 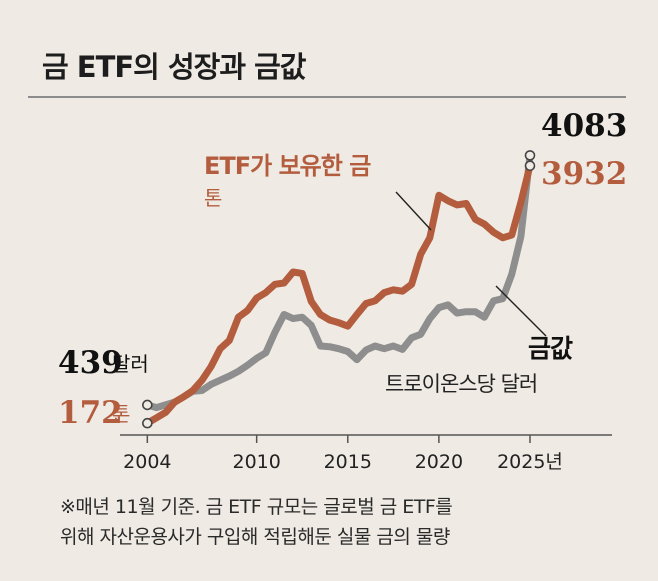 What do you see at coordinates (530, 462) in the screenshot?
I see `x-tick-label: 2025년` at bounding box center [530, 462].